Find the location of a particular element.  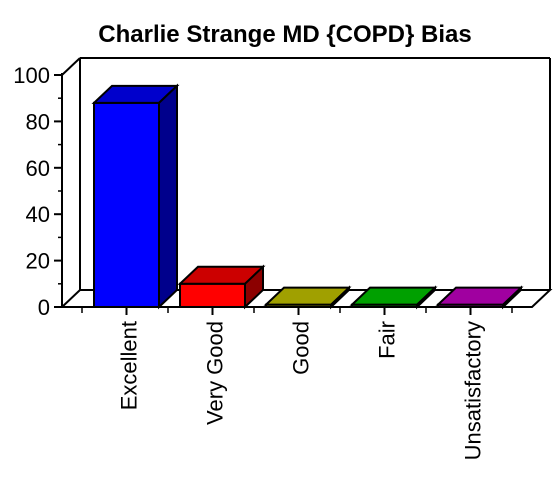

y-tick-label: 40 is located at coordinates (38, 214).